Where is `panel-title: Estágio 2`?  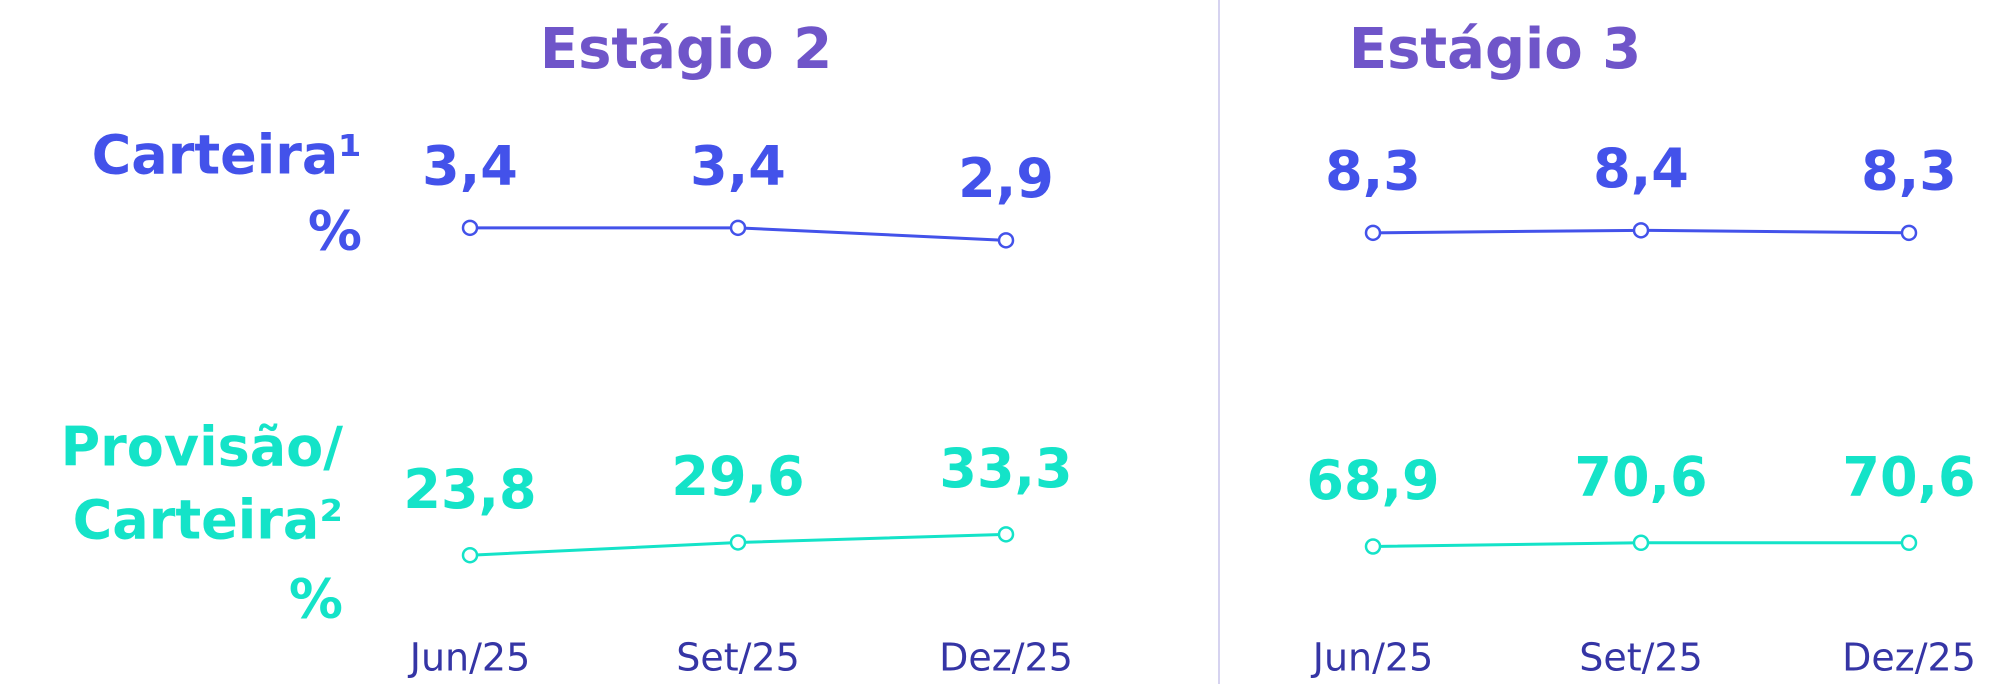 panel-title: Estágio 2 is located at coordinates (686, 49).